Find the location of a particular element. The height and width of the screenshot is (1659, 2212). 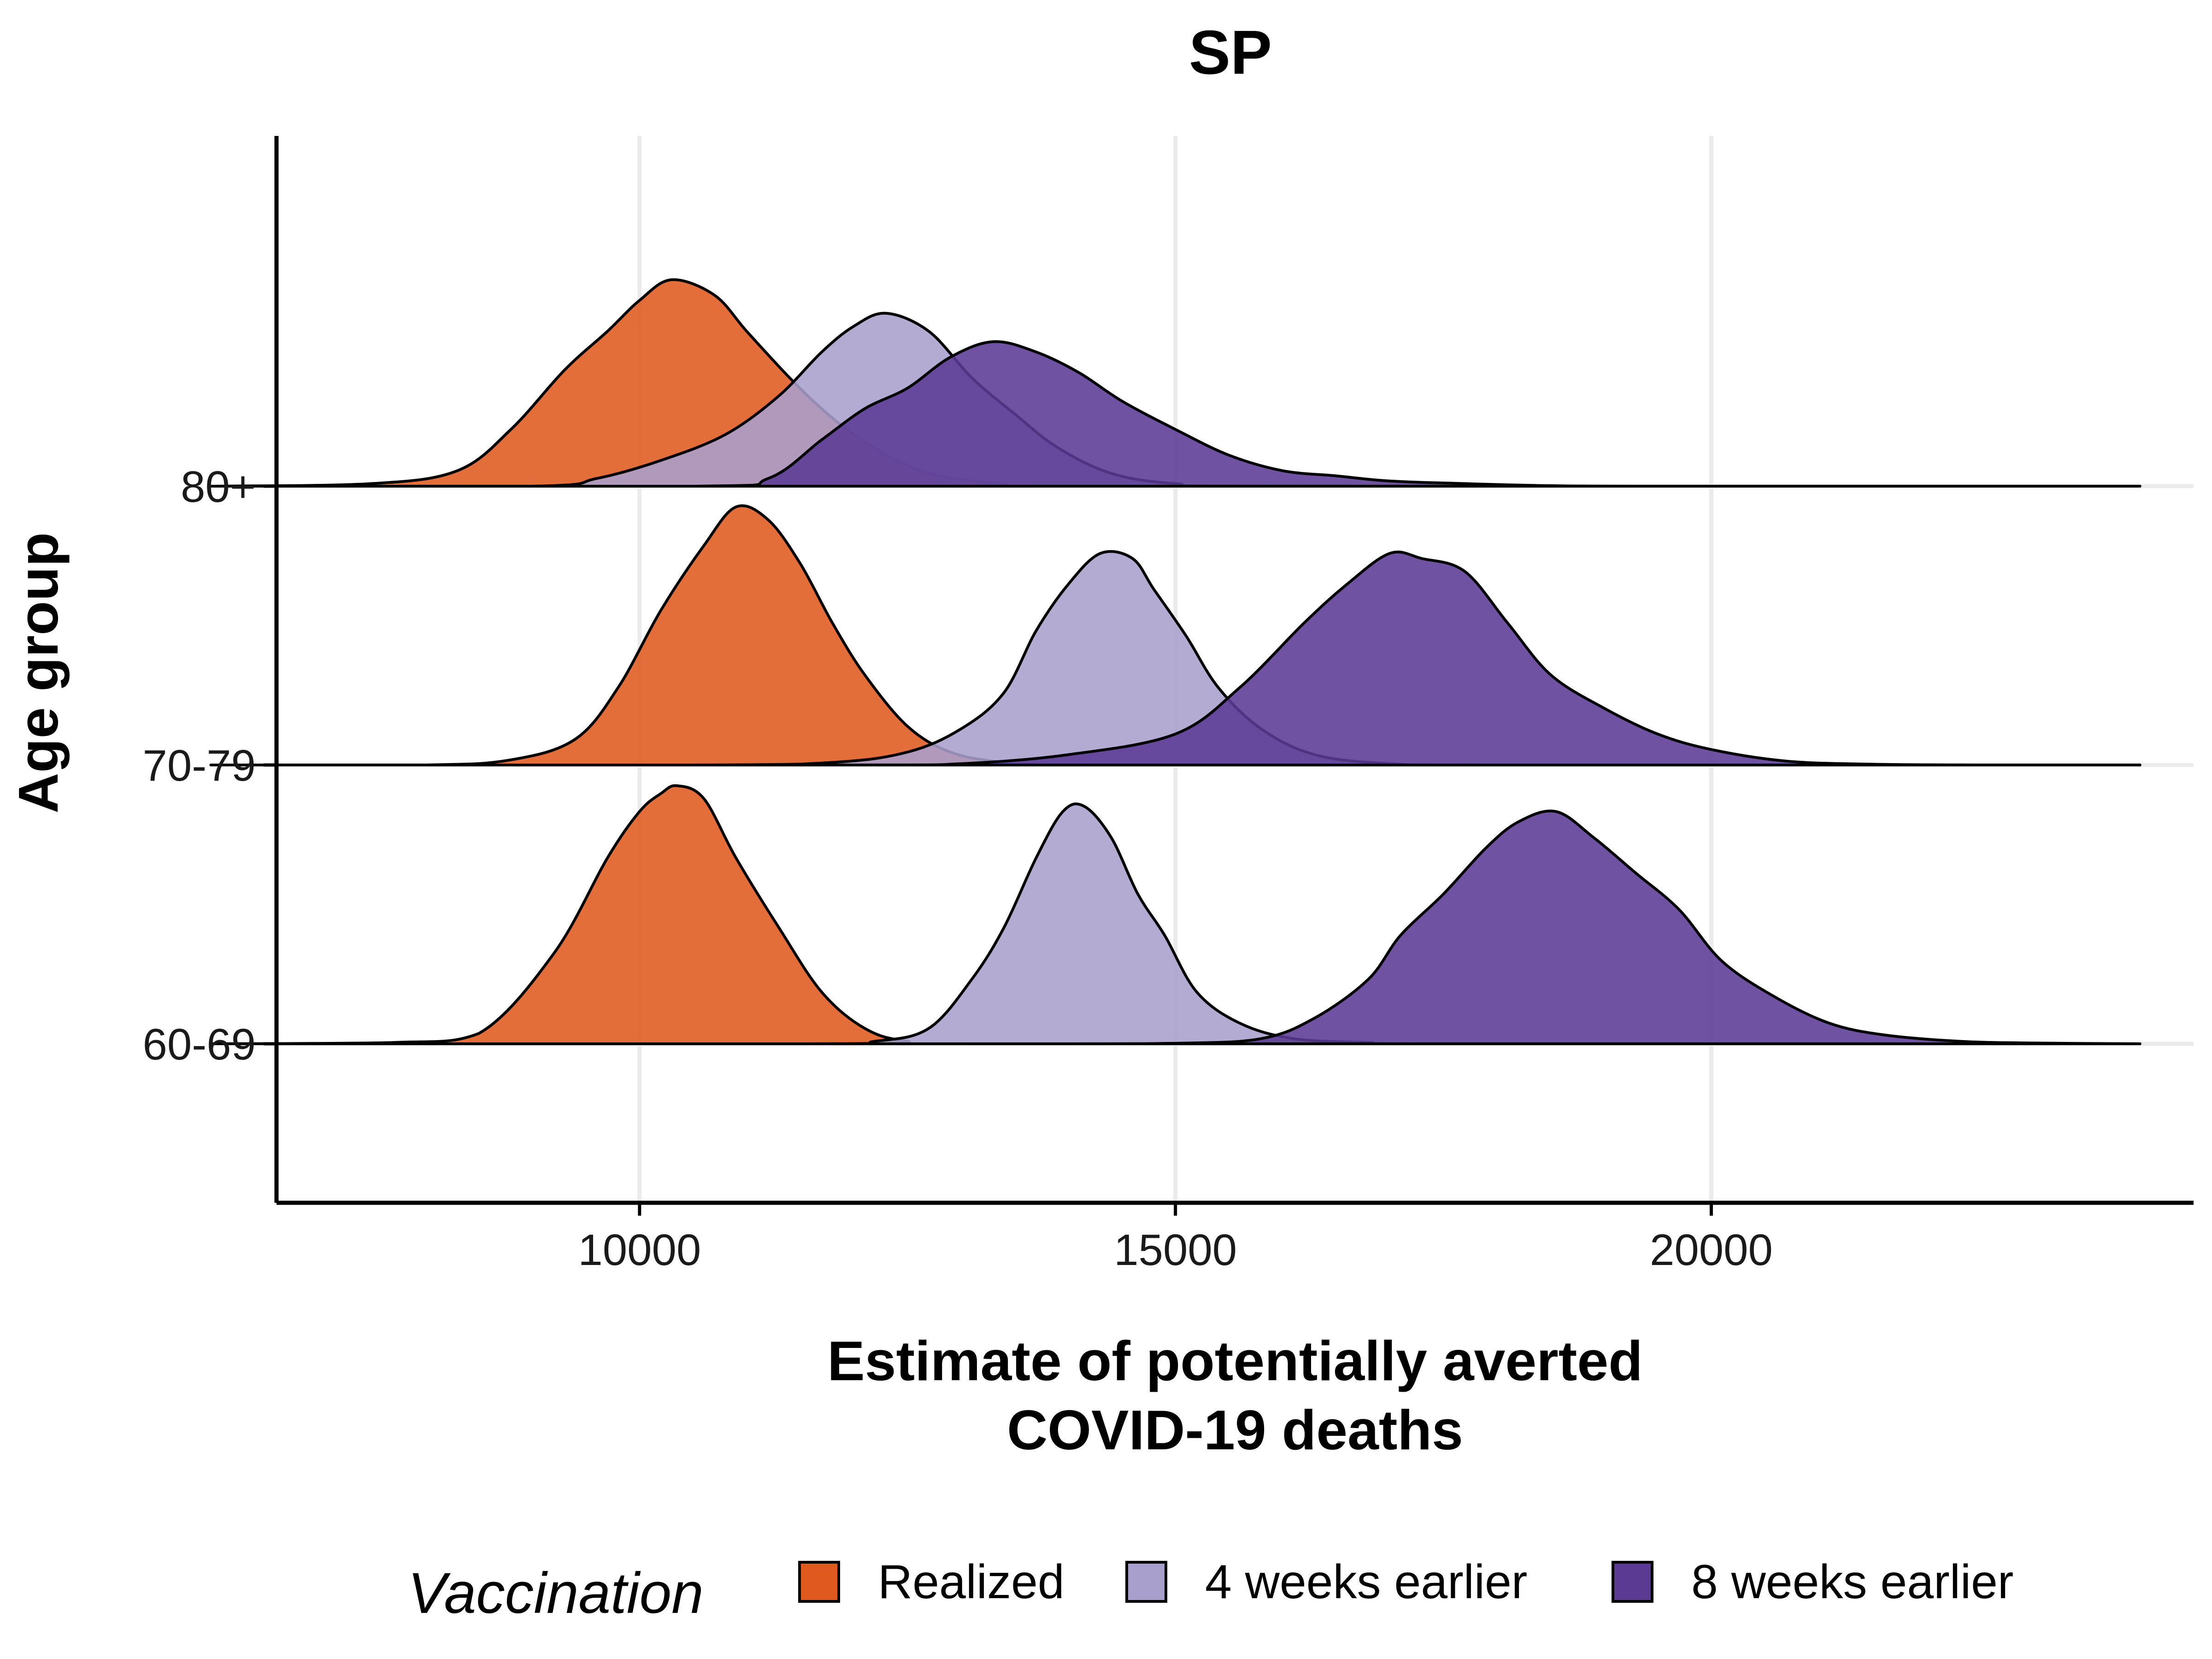

x-tick-label-20000: 20000 is located at coordinates (1711, 1250).